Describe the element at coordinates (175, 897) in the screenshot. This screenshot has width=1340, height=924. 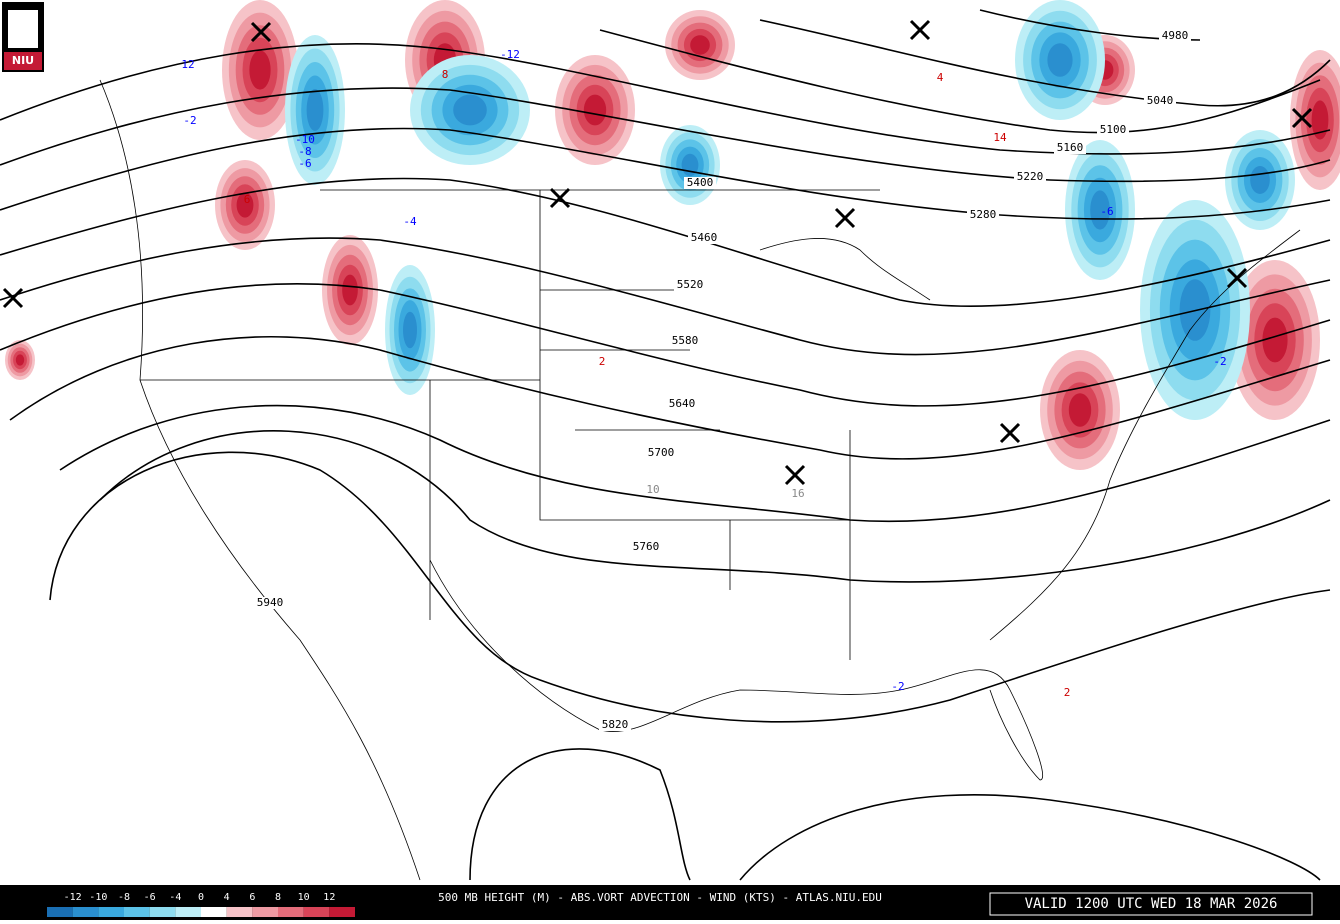
I see `colorbar-label: -4` at that location.